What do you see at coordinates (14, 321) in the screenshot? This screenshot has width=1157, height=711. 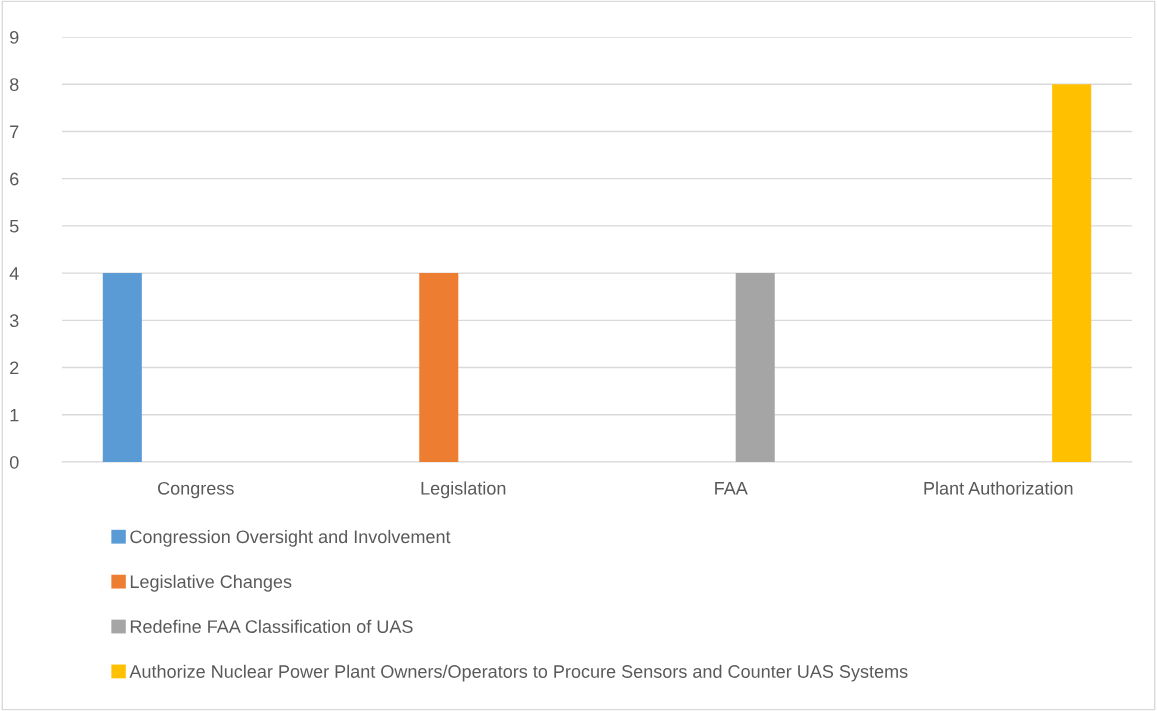 I see `y-tick-label: 3` at bounding box center [14, 321].